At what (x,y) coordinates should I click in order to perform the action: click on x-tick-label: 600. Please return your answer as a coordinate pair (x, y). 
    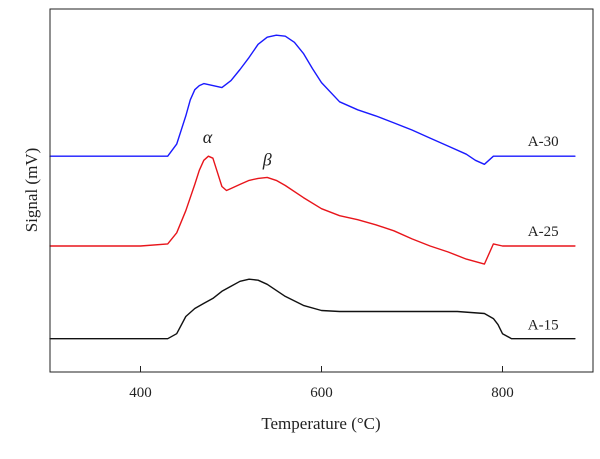
    Looking at the image, I should click on (321, 393).